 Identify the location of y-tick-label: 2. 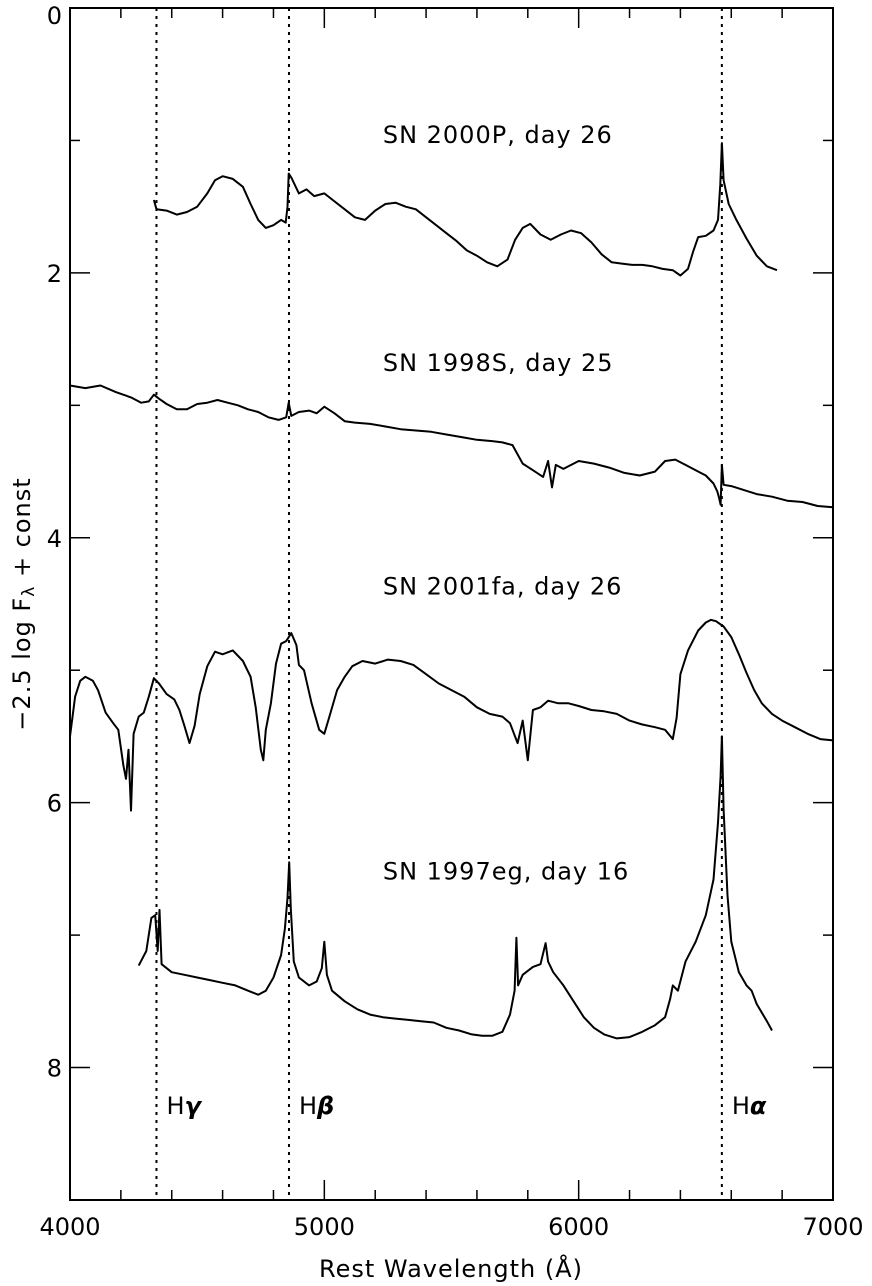
(54, 274).